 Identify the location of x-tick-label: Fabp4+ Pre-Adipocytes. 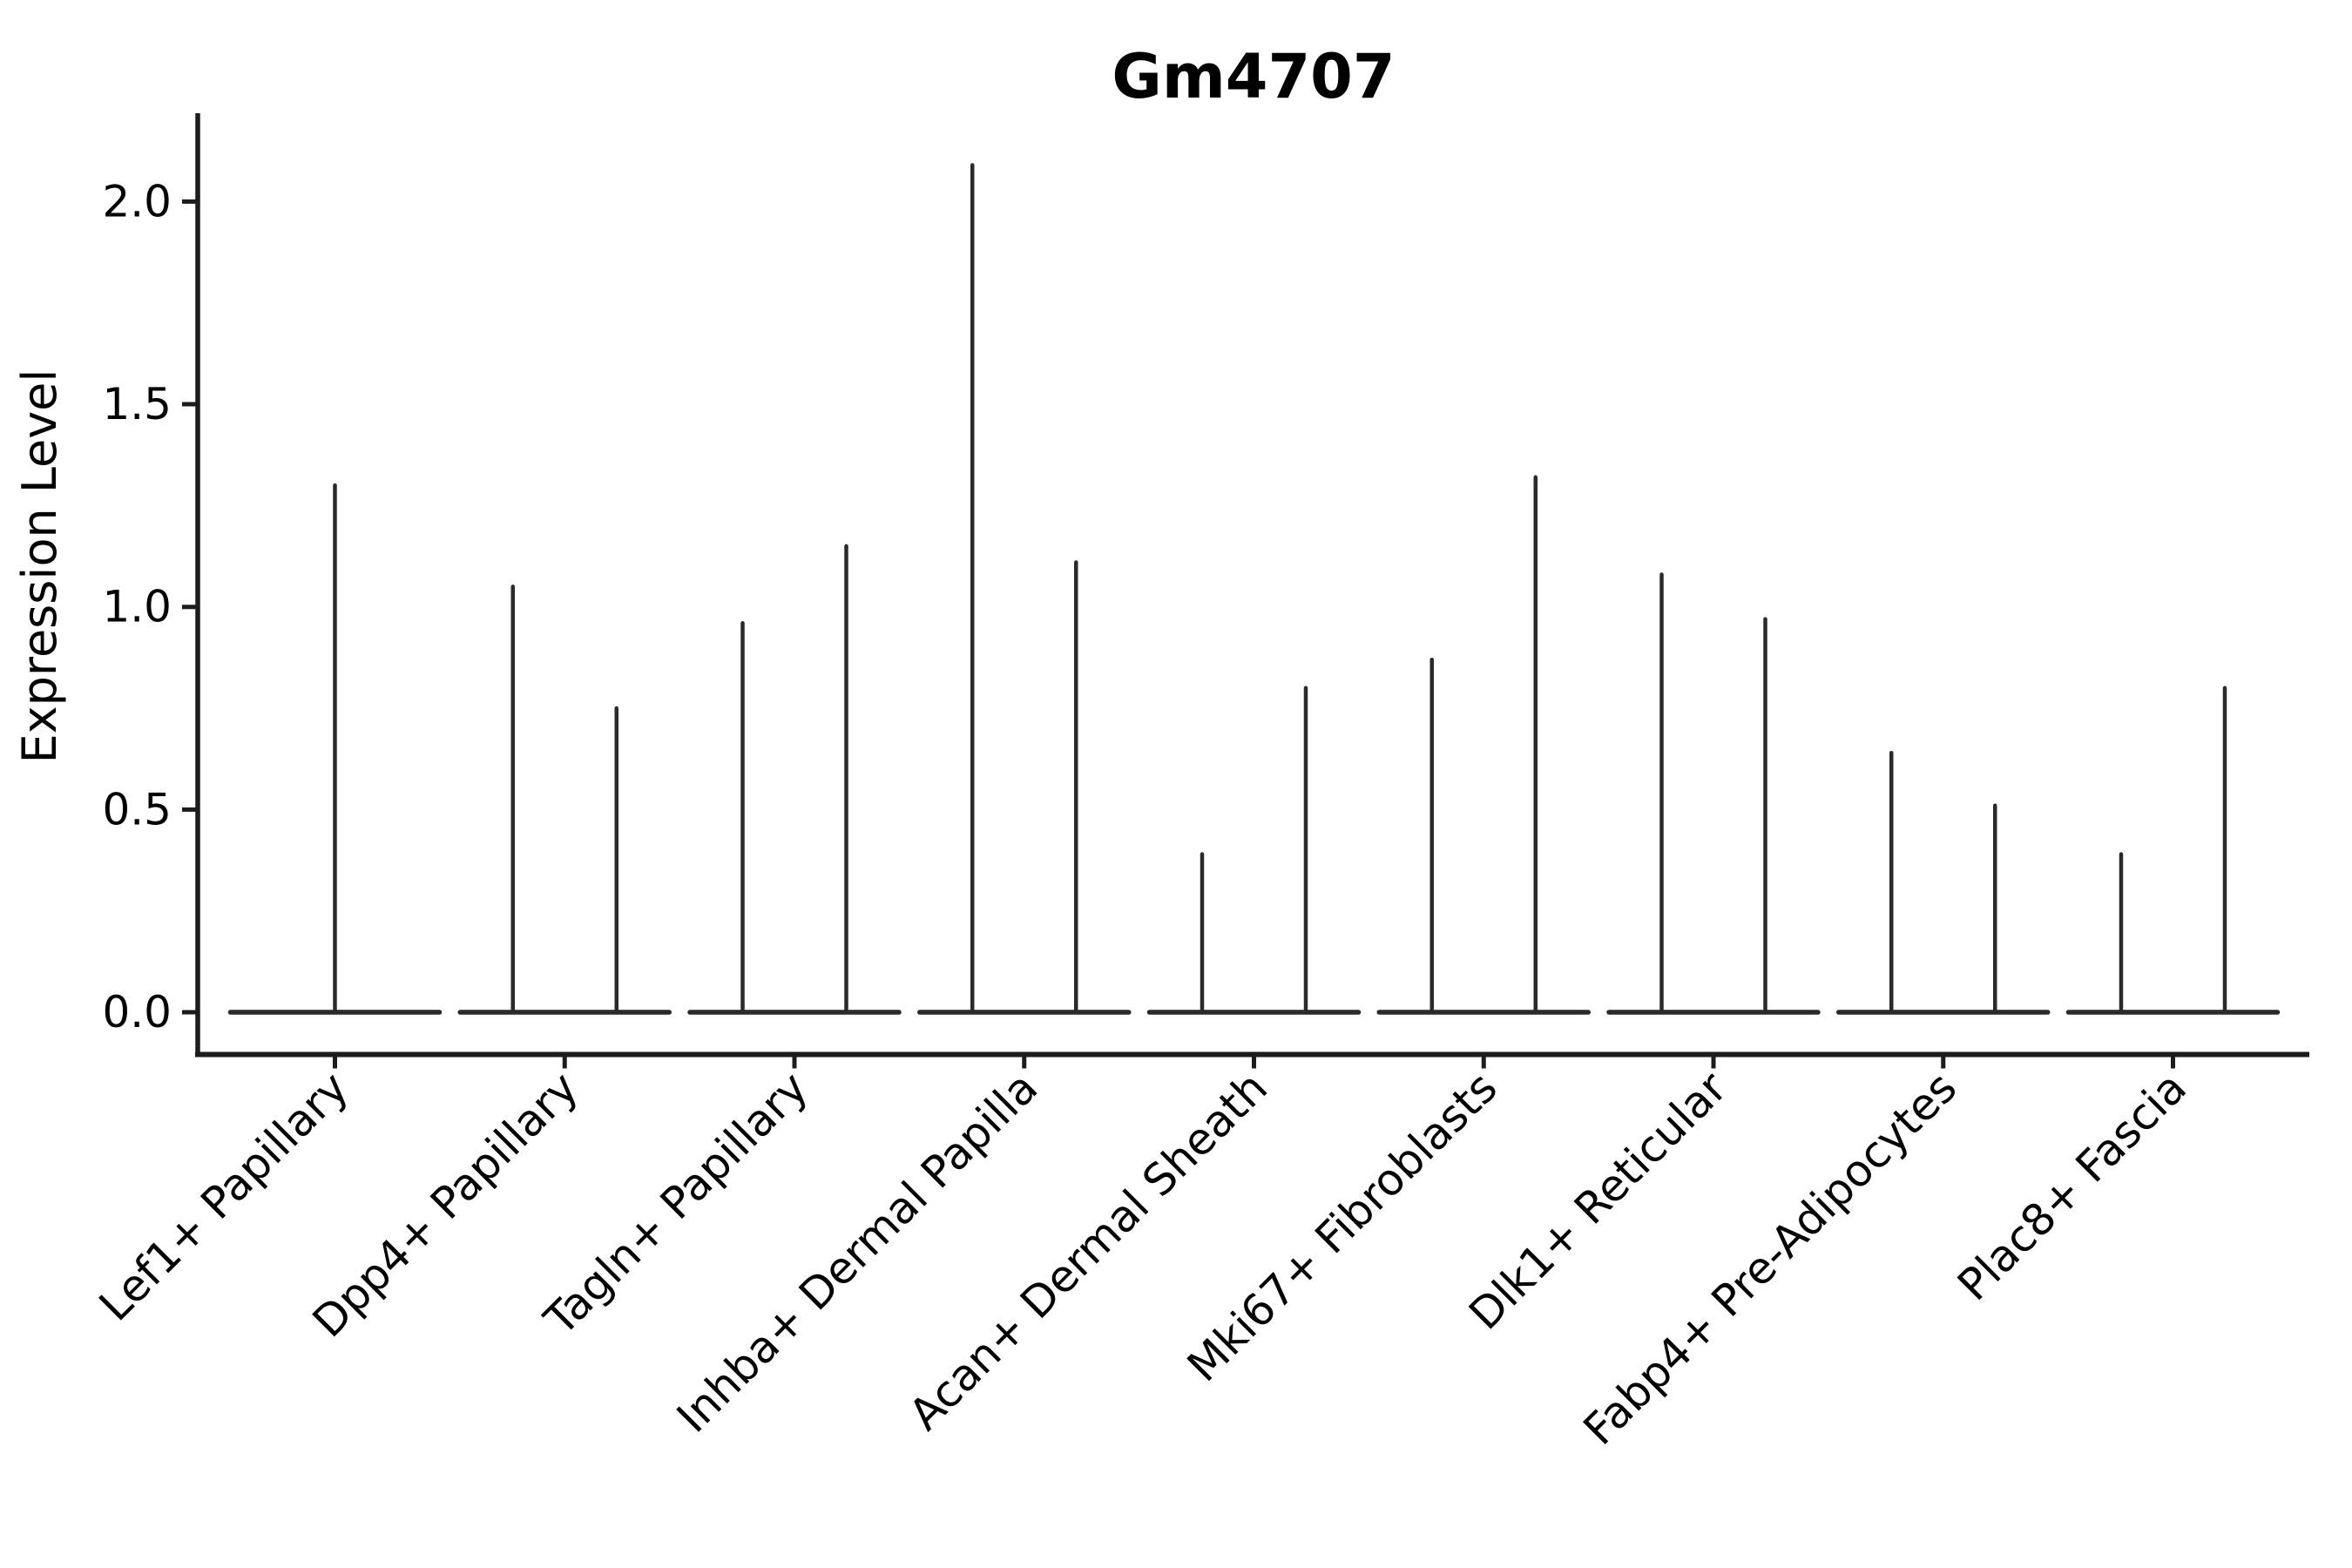
(1771, 1258).